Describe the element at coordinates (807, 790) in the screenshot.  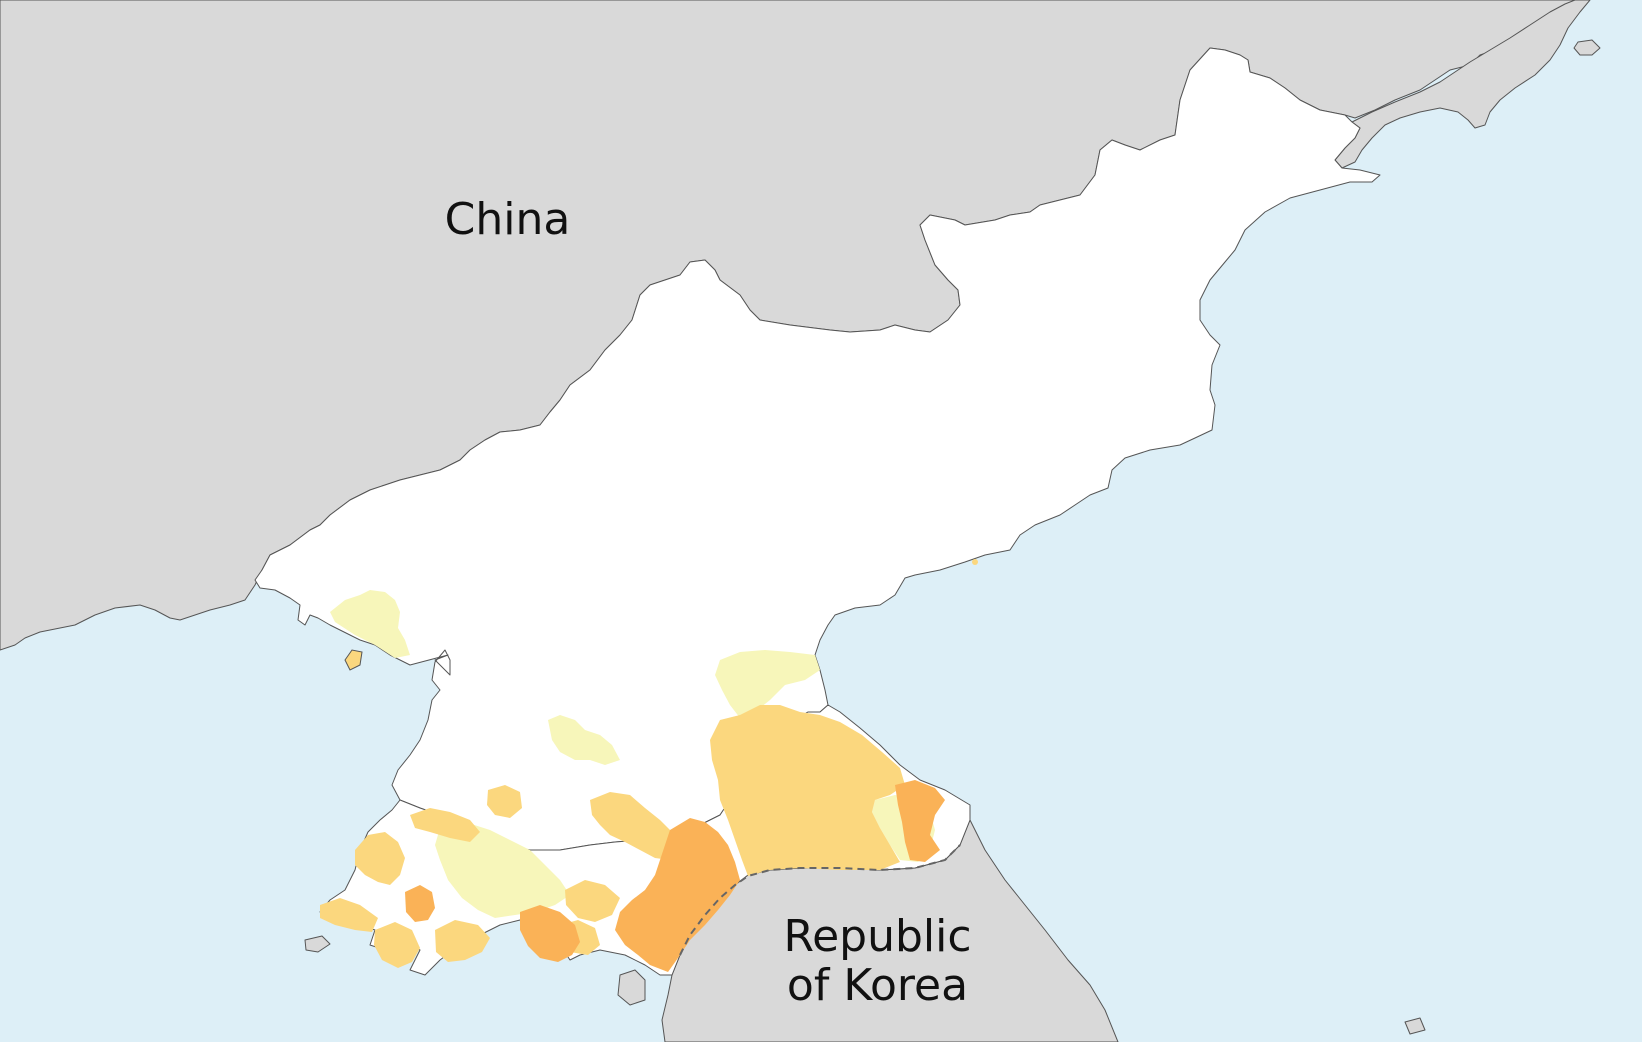
I see `region-medium-east-main` at that location.